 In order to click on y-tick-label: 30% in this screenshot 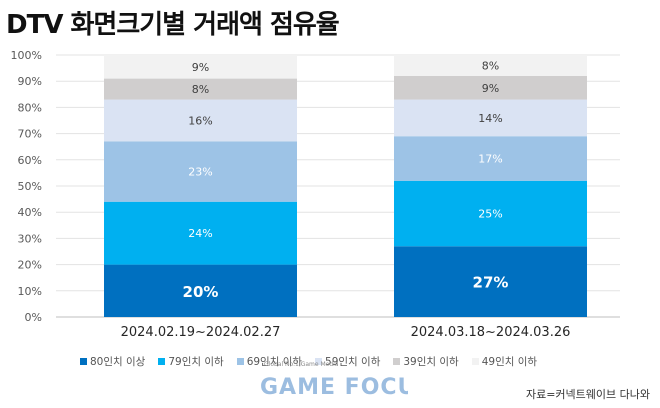, I will do `click(30, 238)`.